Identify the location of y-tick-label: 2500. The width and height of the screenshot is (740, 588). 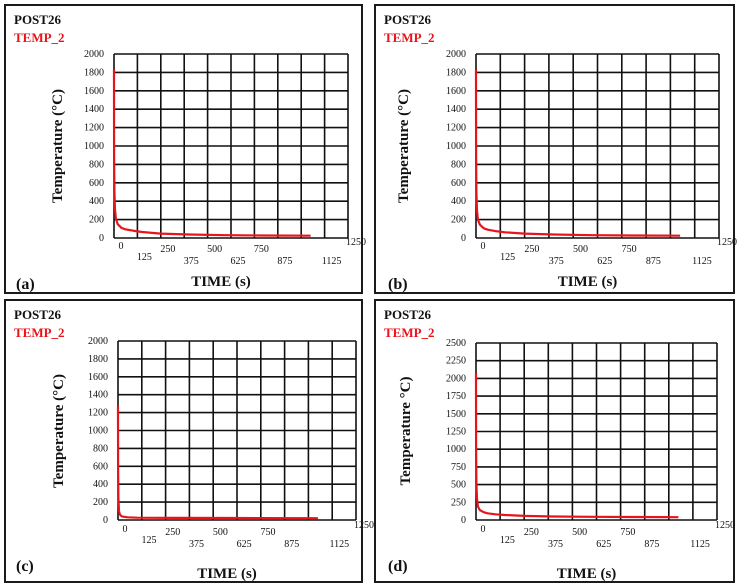
(456, 343).